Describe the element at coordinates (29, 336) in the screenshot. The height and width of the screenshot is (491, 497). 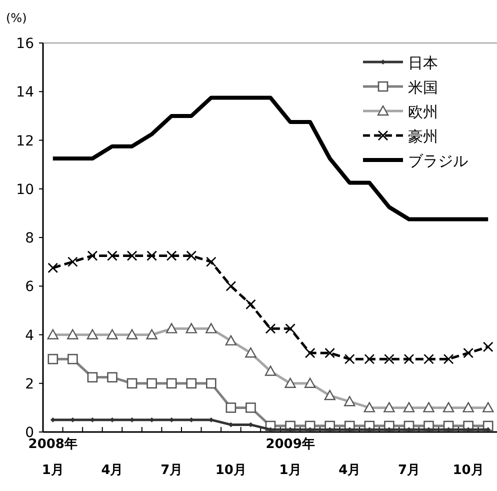
I see `y-tick-label: 4` at that location.